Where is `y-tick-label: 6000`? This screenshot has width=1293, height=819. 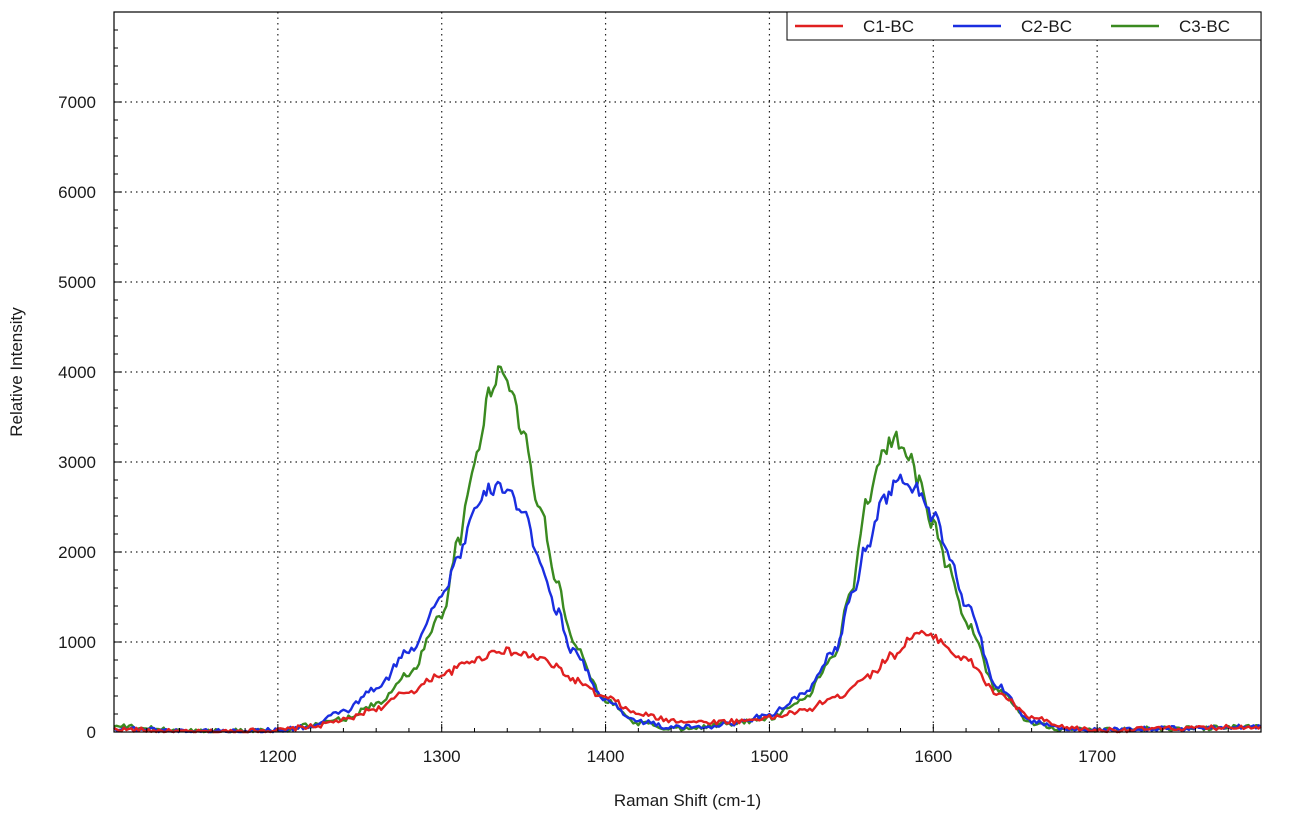 y-tick-label: 6000 is located at coordinates (77, 192).